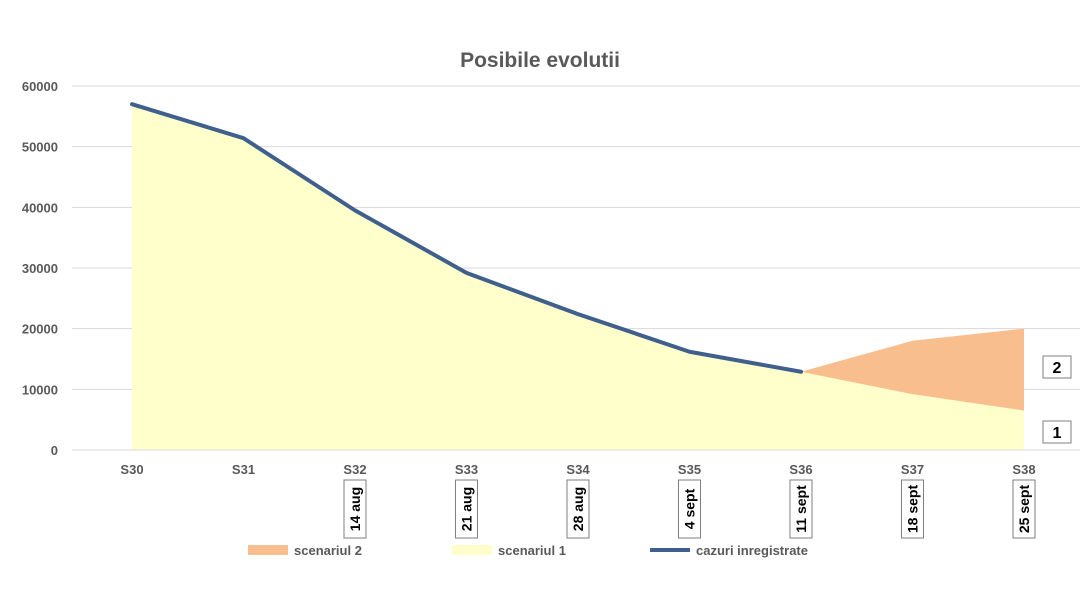 This screenshot has width=1080, height=597. I want to click on annotation-label: 2, so click(1057, 368).